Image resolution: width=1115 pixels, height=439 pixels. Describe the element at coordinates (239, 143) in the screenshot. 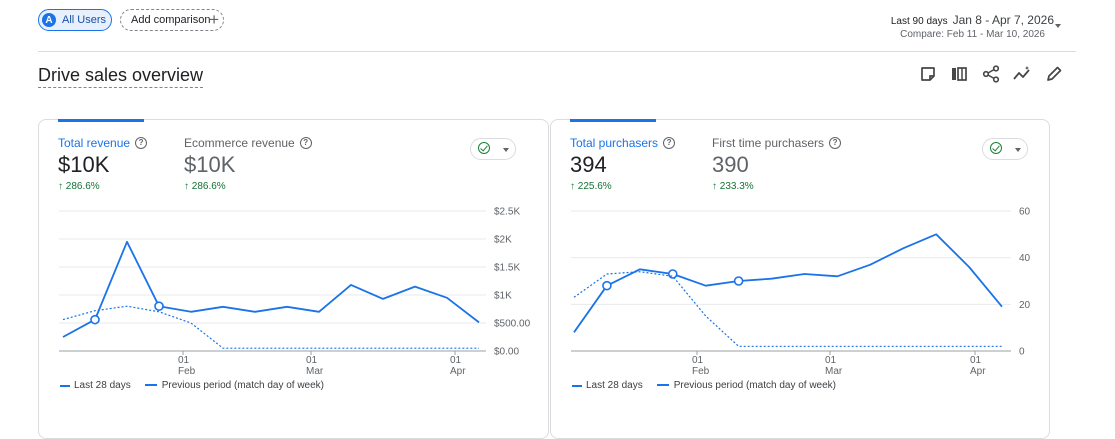

I see `metric-label: Ecommerce revenue` at that location.